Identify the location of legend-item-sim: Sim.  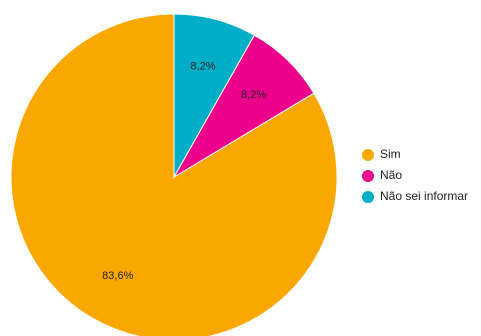
(381, 154).